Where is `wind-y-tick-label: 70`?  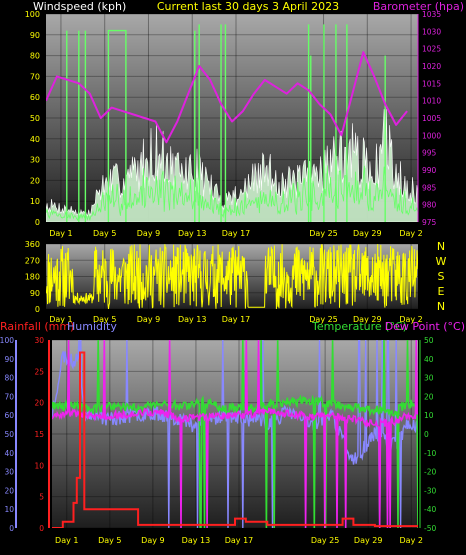 wind-y-tick-label: 70 is located at coordinates (35, 76).